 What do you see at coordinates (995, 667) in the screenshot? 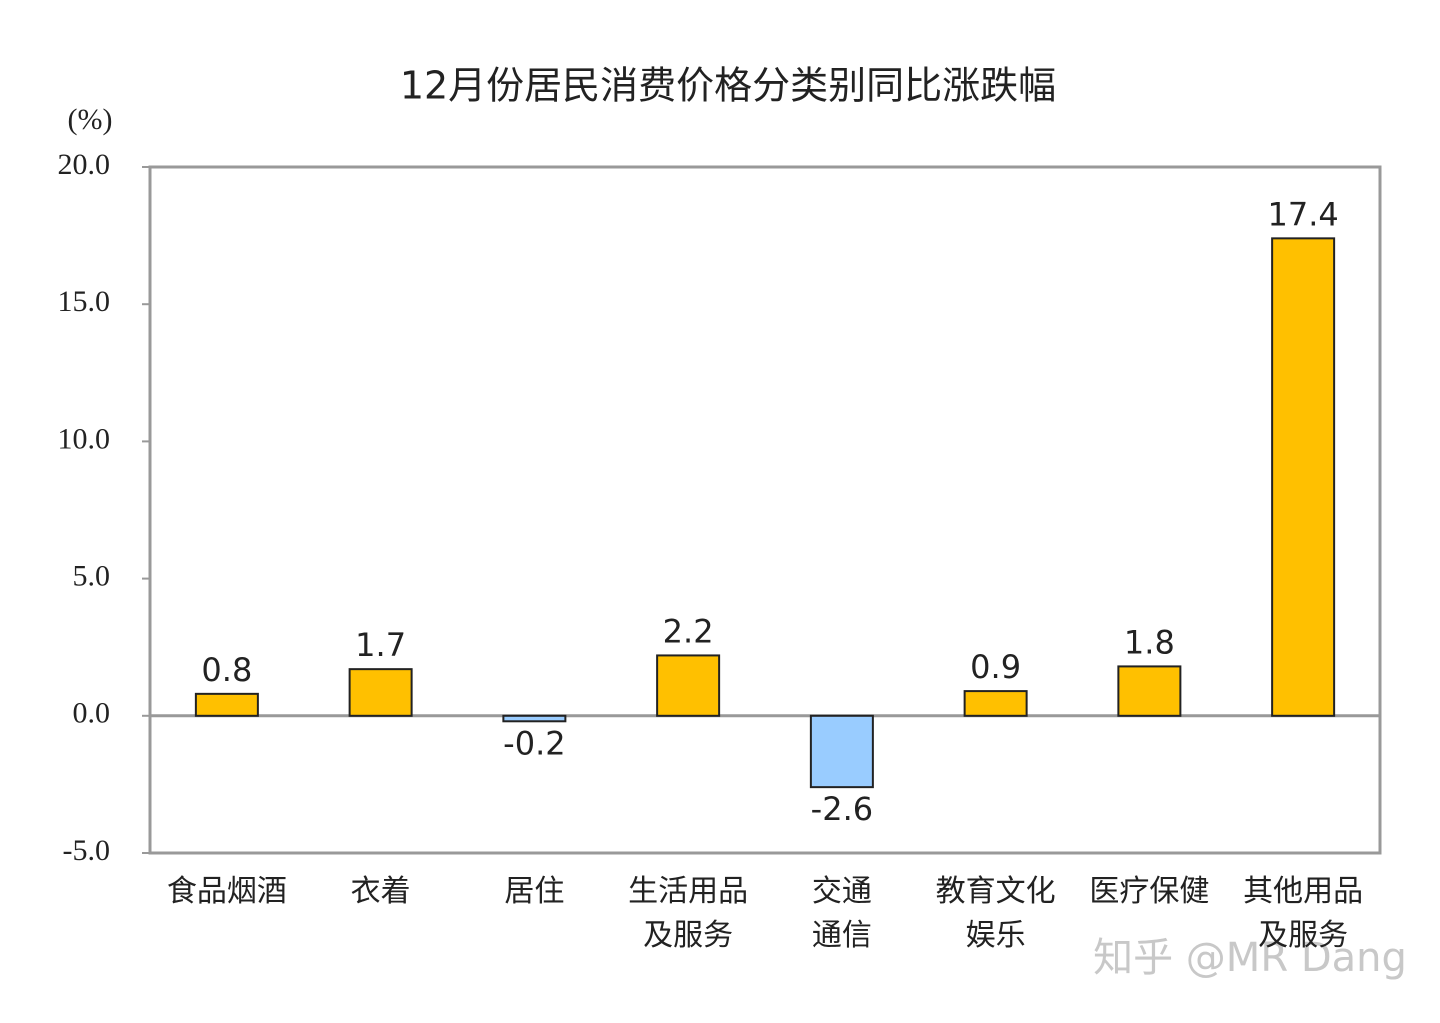
I see `value-label: 0.9` at bounding box center [995, 667].